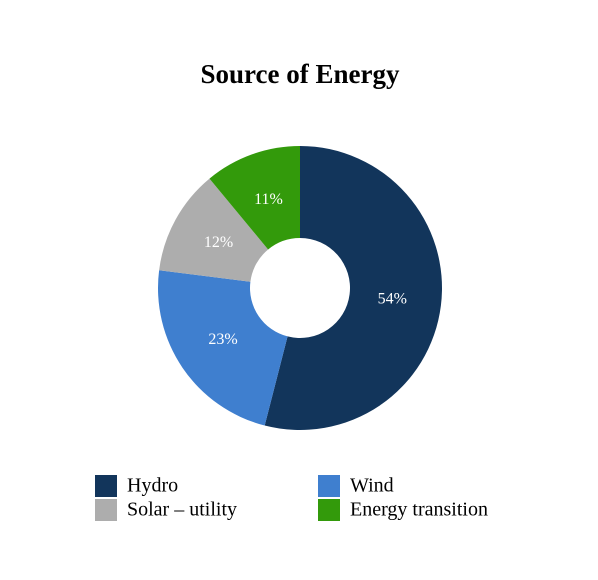 Image resolution: width=598 pixels, height=580 pixels. What do you see at coordinates (268, 199) in the screenshot?
I see `data-label: 11%` at bounding box center [268, 199].